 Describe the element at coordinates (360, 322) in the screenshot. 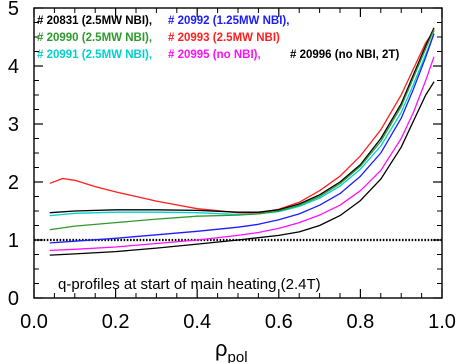

I see `x-tick-label-4: 0.8` at that location.